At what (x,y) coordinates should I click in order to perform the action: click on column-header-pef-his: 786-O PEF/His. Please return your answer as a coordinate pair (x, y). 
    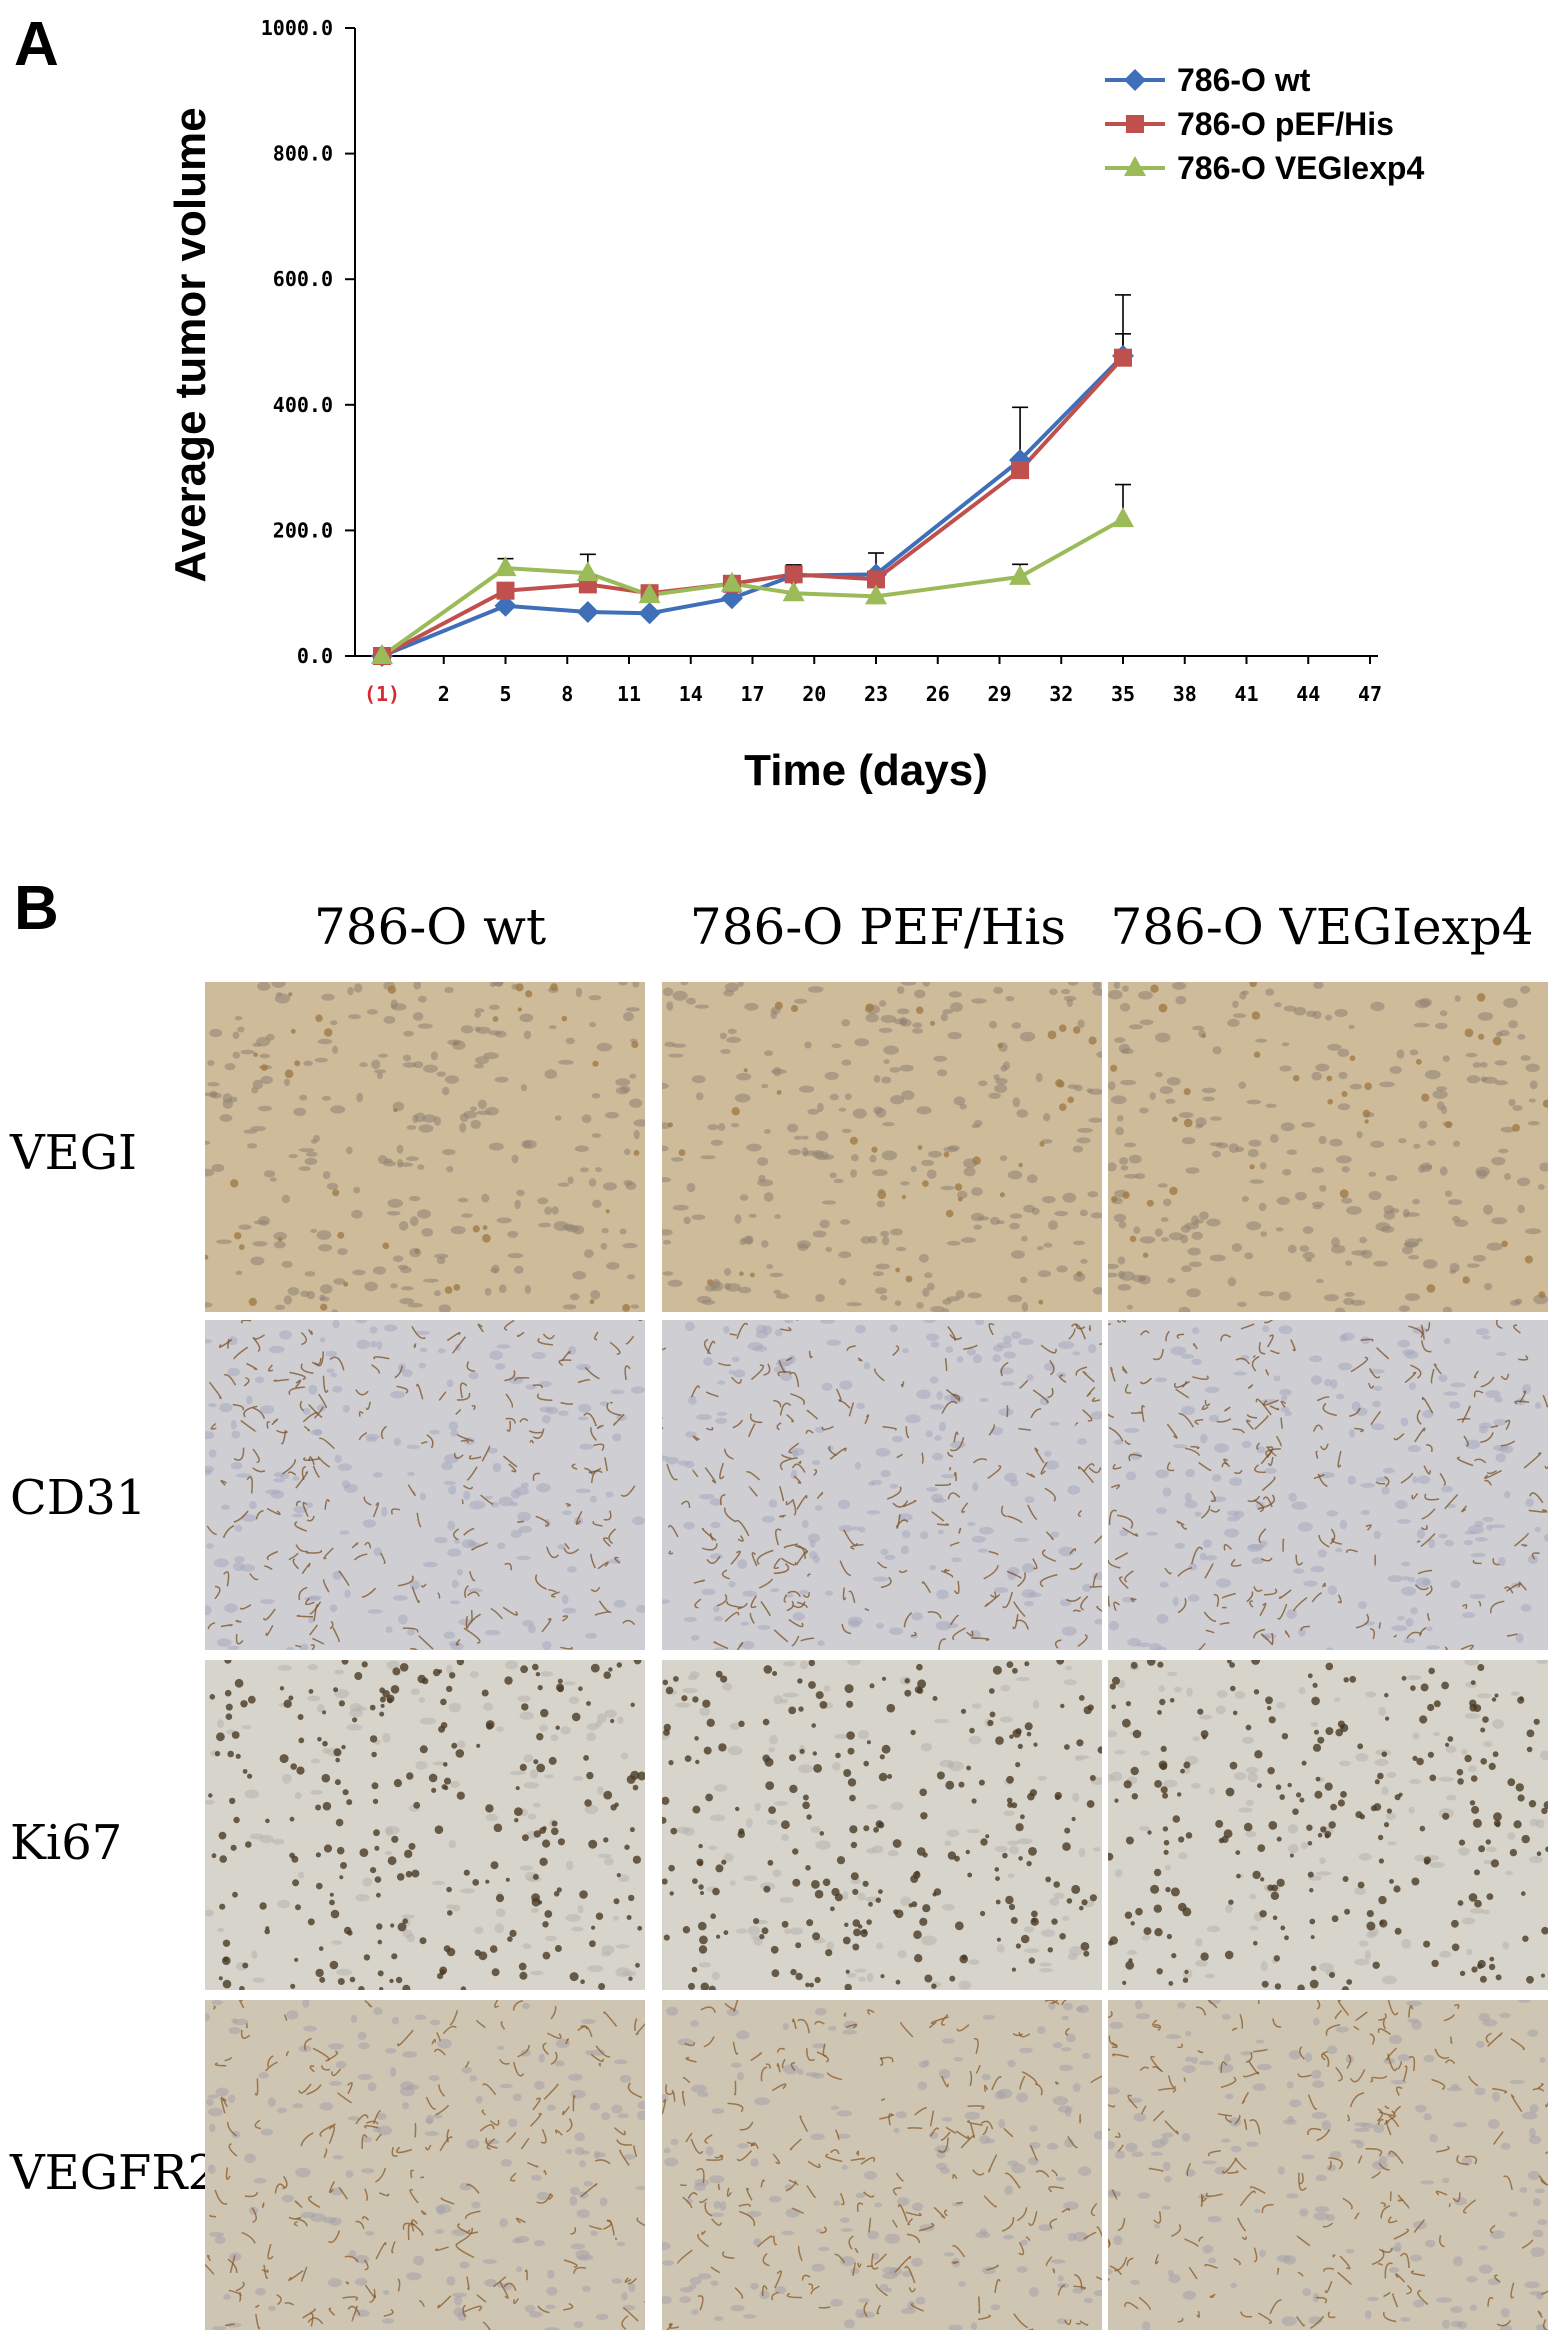
    Looking at the image, I should click on (878, 927).